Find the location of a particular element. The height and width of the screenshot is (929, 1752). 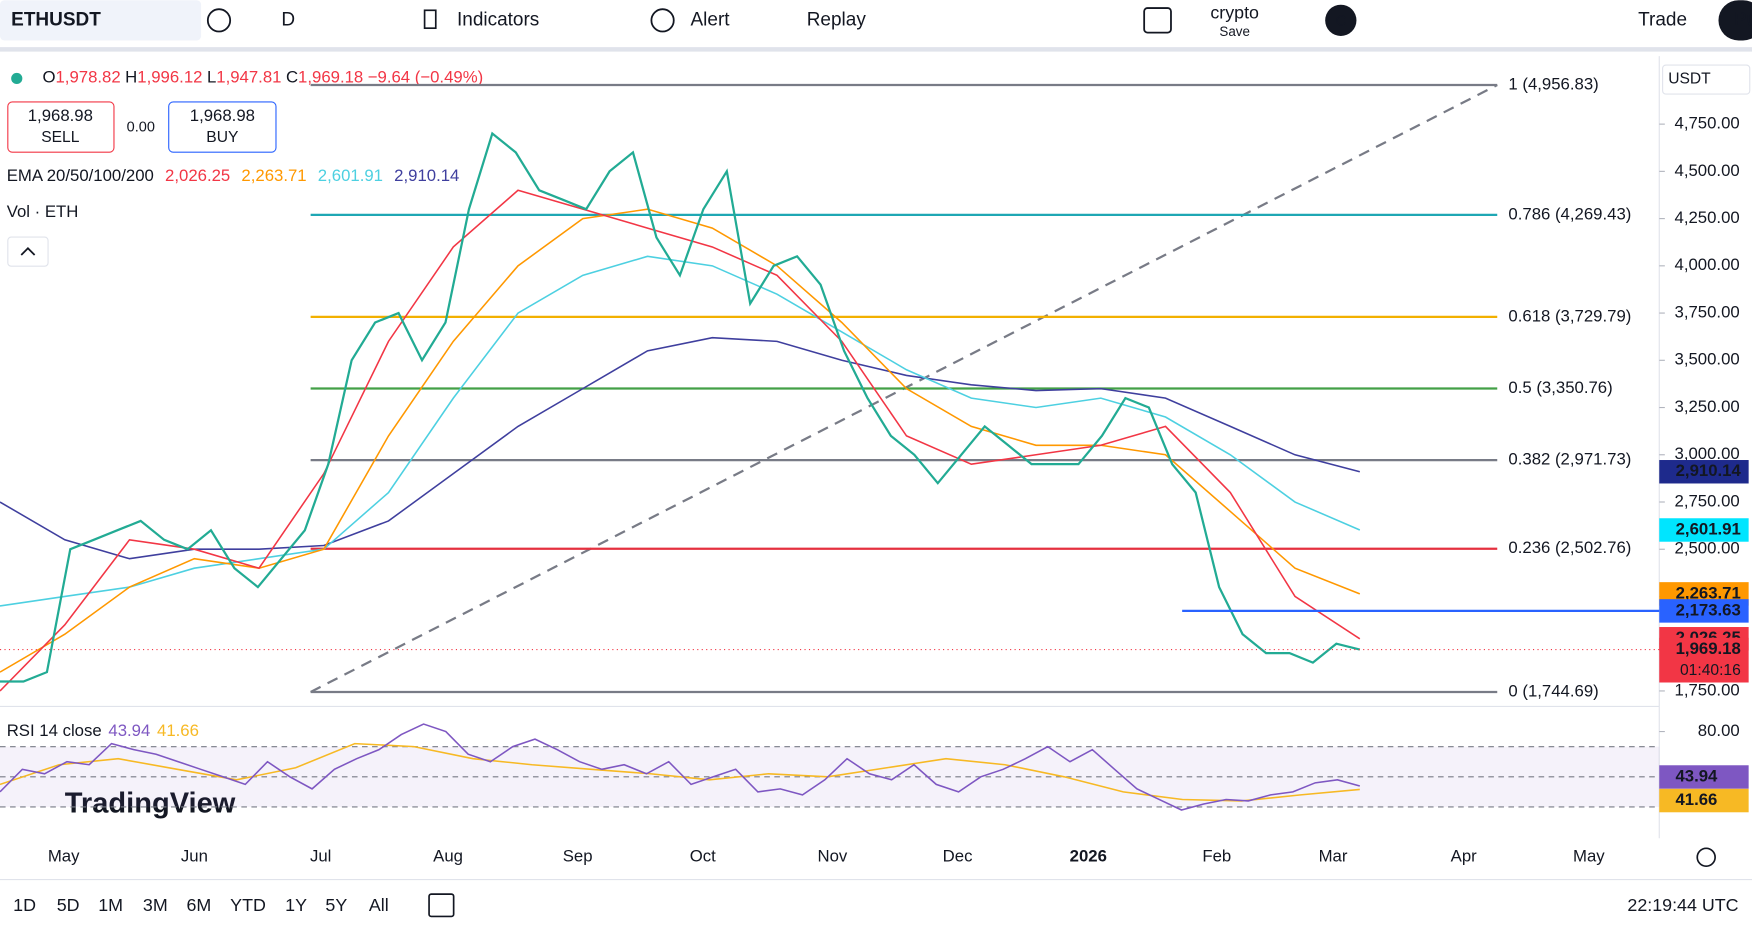

publish-button is located at coordinates (1735, 20).